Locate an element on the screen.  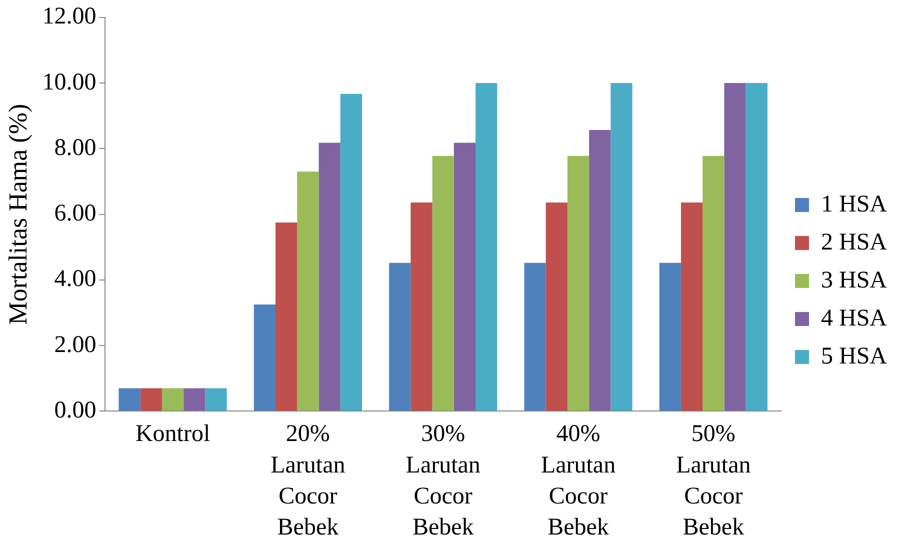
x-tick-label: 20% Larutan Cocor Bebek is located at coordinates (308, 481).